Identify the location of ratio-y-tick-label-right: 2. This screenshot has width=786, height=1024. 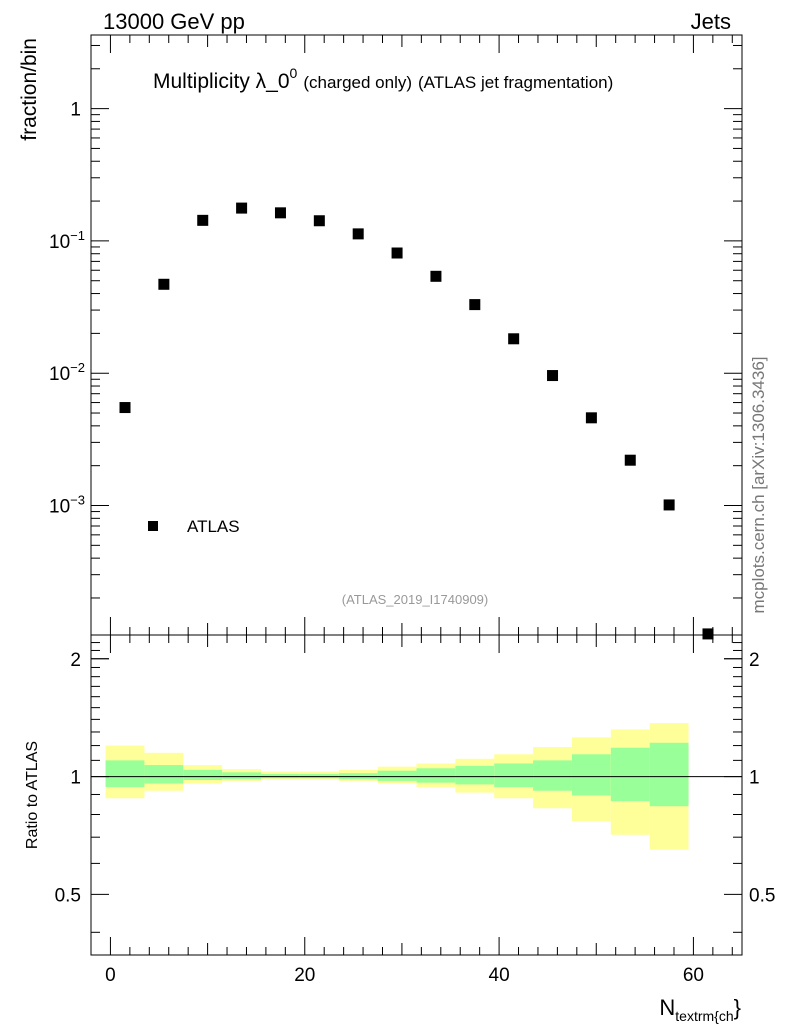
(754, 660).